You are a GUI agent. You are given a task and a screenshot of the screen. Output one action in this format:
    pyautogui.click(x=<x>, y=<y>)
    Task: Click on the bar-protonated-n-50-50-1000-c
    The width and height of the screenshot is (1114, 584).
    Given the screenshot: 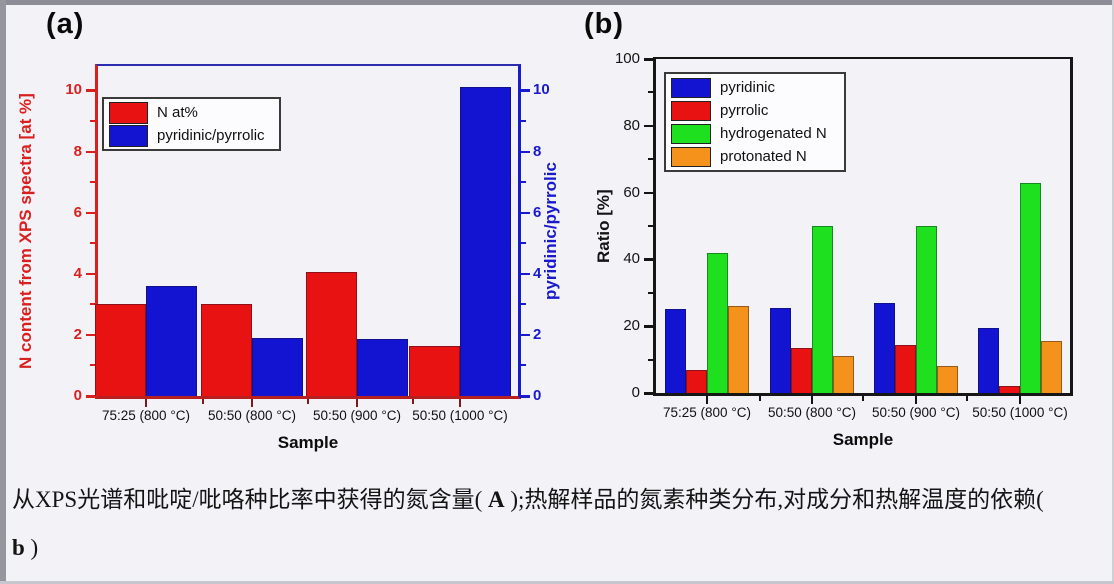 What is the action you would take?
    pyautogui.click(x=1051, y=367)
    